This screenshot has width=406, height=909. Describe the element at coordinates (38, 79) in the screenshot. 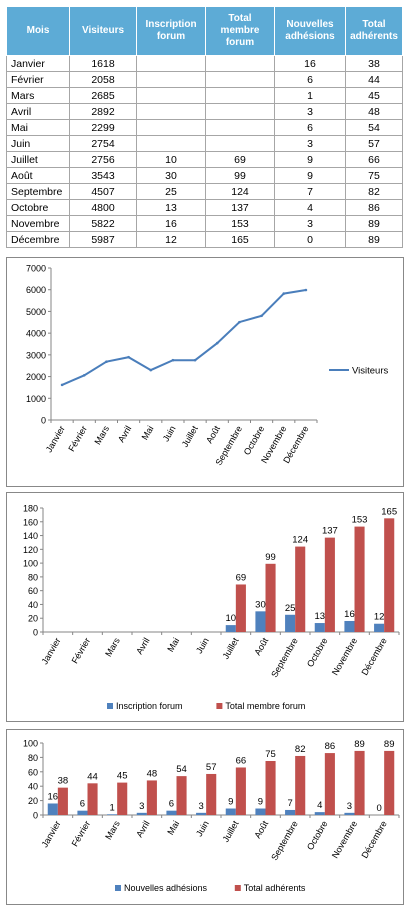

I see `cell-mois: Février` at that location.